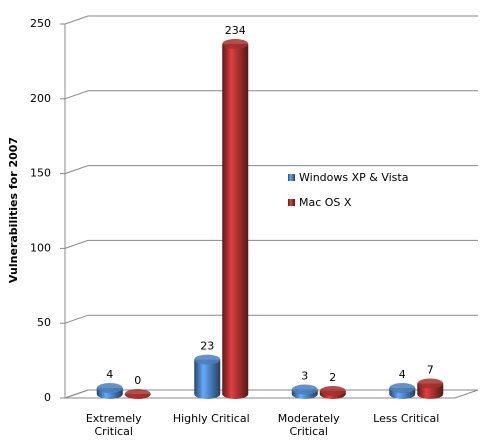  Describe the element at coordinates (353, 177) in the screenshot. I see `legend-label: Windows XP & Vista` at that location.